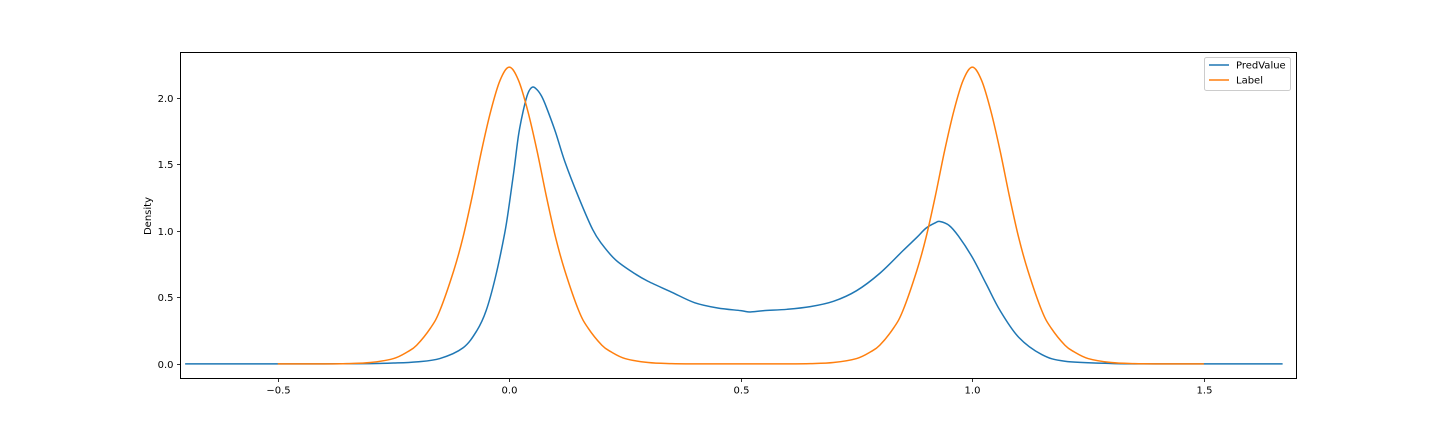  I want to click on legend-label-predvalue: PredValue, so click(1261, 66).